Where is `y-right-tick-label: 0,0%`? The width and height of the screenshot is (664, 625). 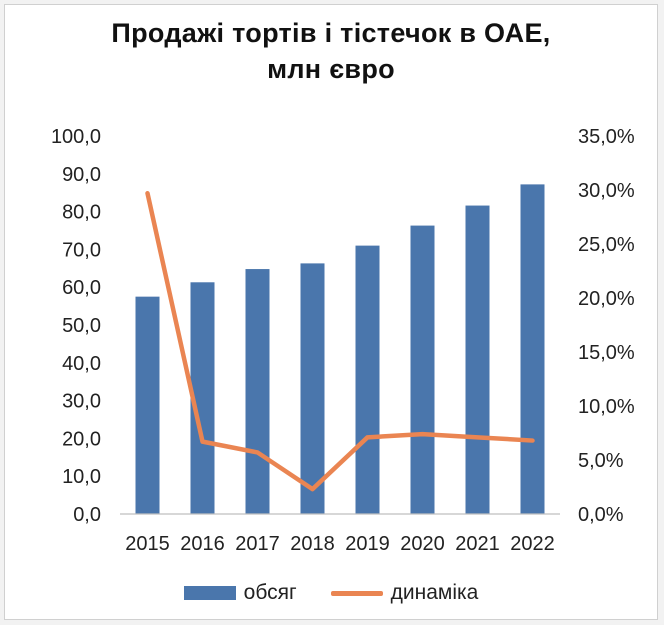
y-right-tick-label: 0,0% is located at coordinates (601, 515).